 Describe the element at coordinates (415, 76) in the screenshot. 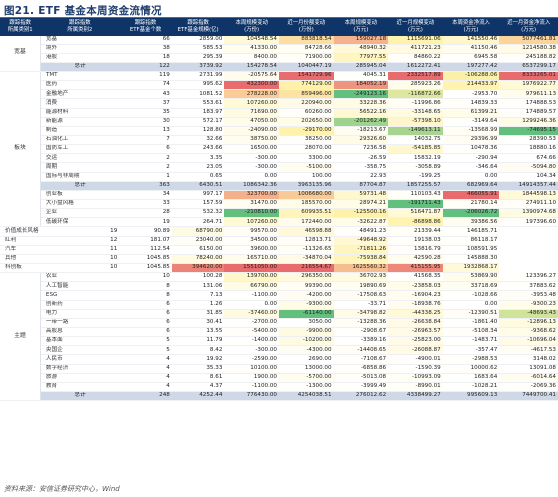

I see `flow-value-cell: 2332517.89` at that location.